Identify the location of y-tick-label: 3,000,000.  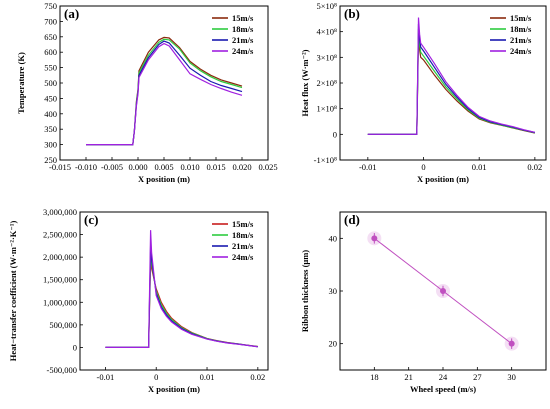
(60, 212).